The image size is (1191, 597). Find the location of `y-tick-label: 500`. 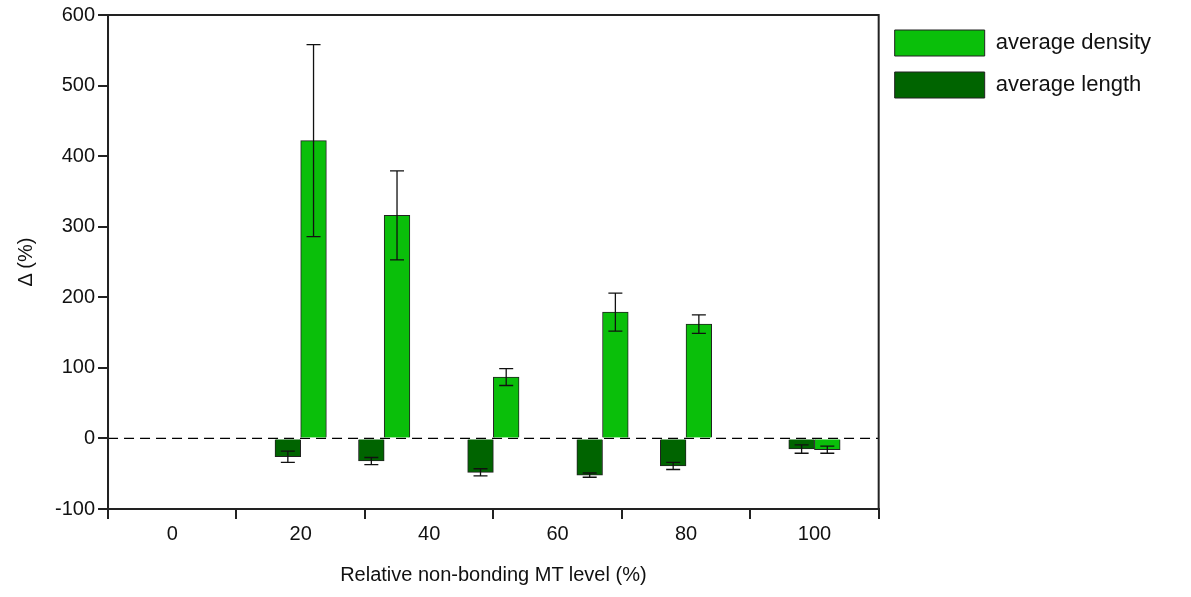

y-tick-label: 500 is located at coordinates (78, 84).